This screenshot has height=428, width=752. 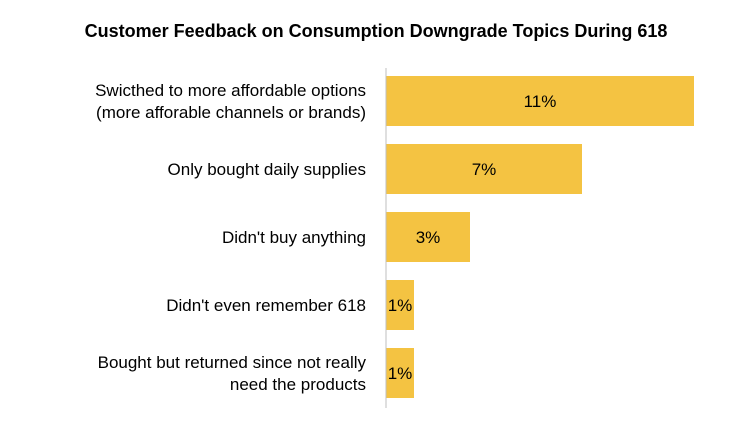 What do you see at coordinates (267, 169) in the screenshot?
I see `category-label-2: Only bought daily supplies` at bounding box center [267, 169].